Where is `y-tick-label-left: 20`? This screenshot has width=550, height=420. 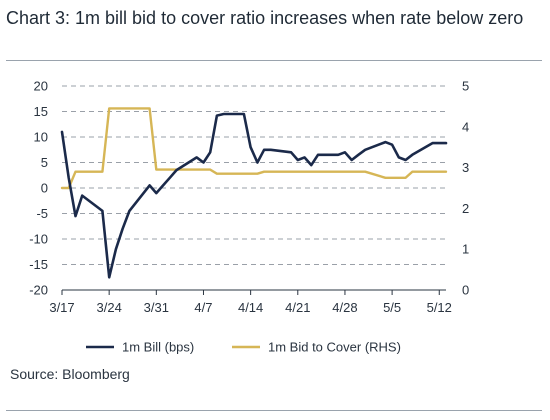
y-tick-label-left: 20 is located at coordinates (41, 86).